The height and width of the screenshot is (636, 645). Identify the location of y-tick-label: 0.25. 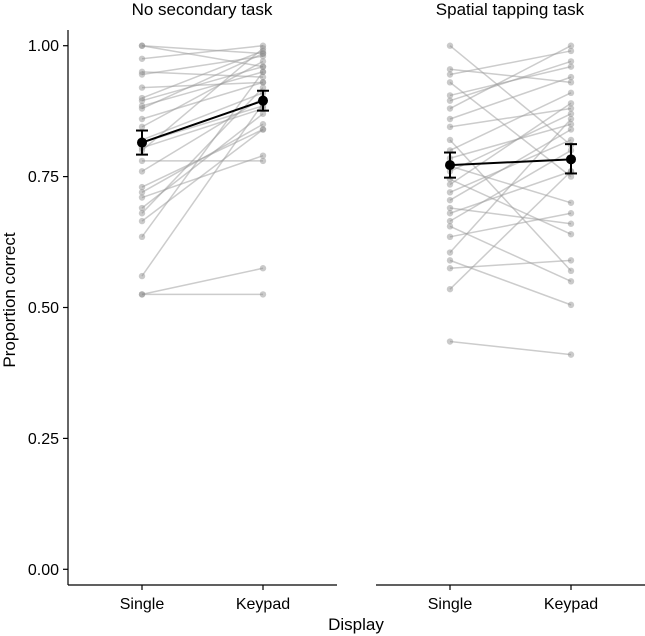
(43, 439).